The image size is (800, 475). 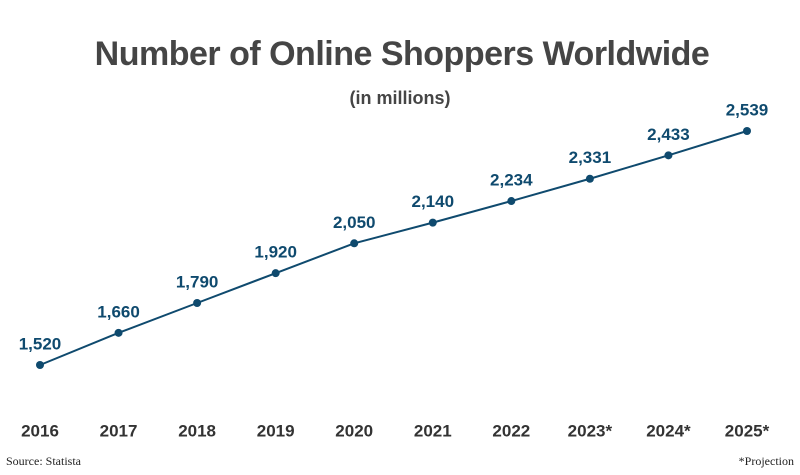 I want to click on data-label: 2,140, so click(x=433, y=201).